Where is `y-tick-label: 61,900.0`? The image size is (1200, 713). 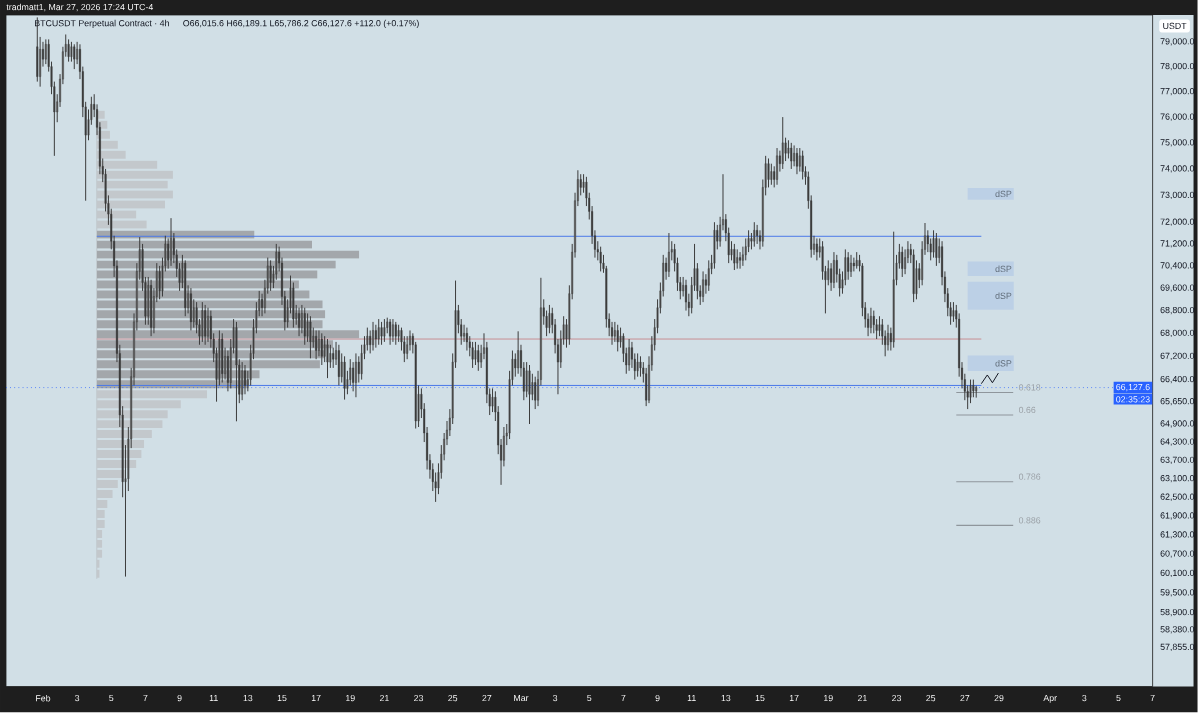 y-tick-label: 61,900.0 is located at coordinates (1177, 516).